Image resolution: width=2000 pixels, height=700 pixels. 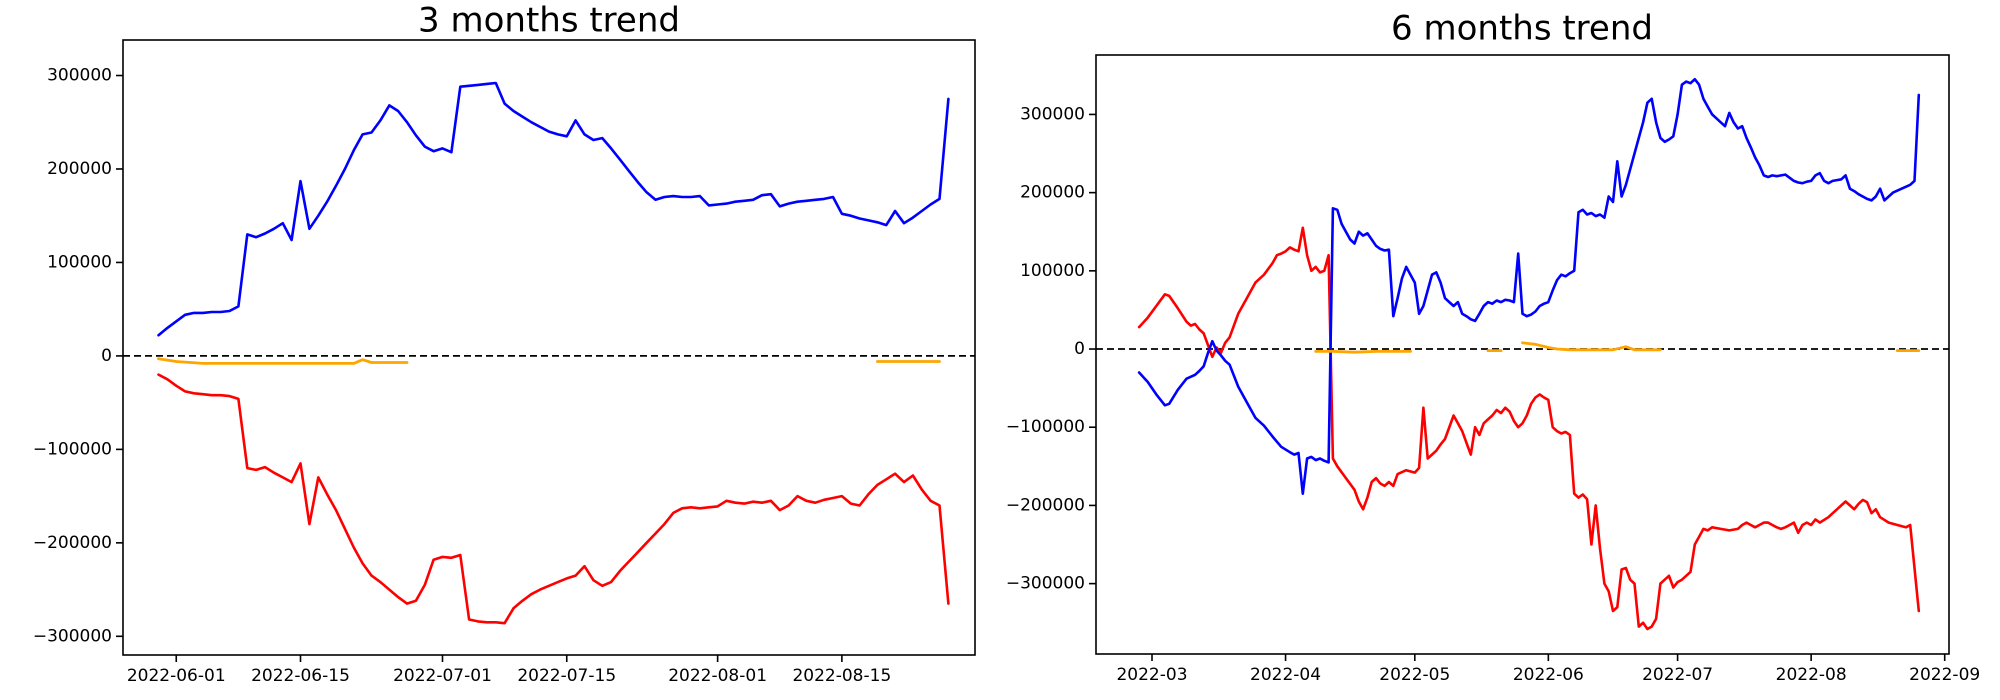 What do you see at coordinates (717, 676) in the screenshot?
I see `x-tick-label: 2022-08-01` at bounding box center [717, 676].